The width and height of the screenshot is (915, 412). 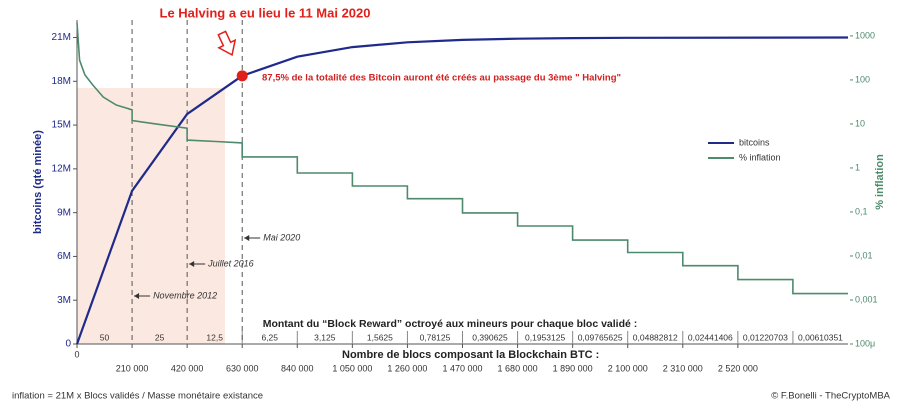 What do you see at coordinates (242, 368) in the screenshot?
I see `x-tick-label: 630 000` at bounding box center [242, 368].